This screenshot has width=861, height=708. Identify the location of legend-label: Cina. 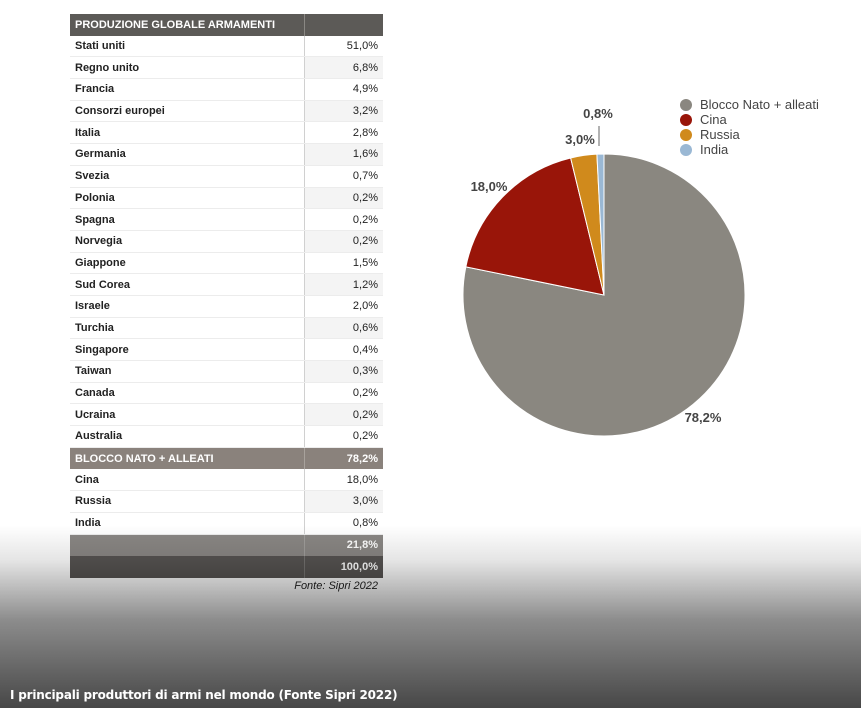
(713, 119).